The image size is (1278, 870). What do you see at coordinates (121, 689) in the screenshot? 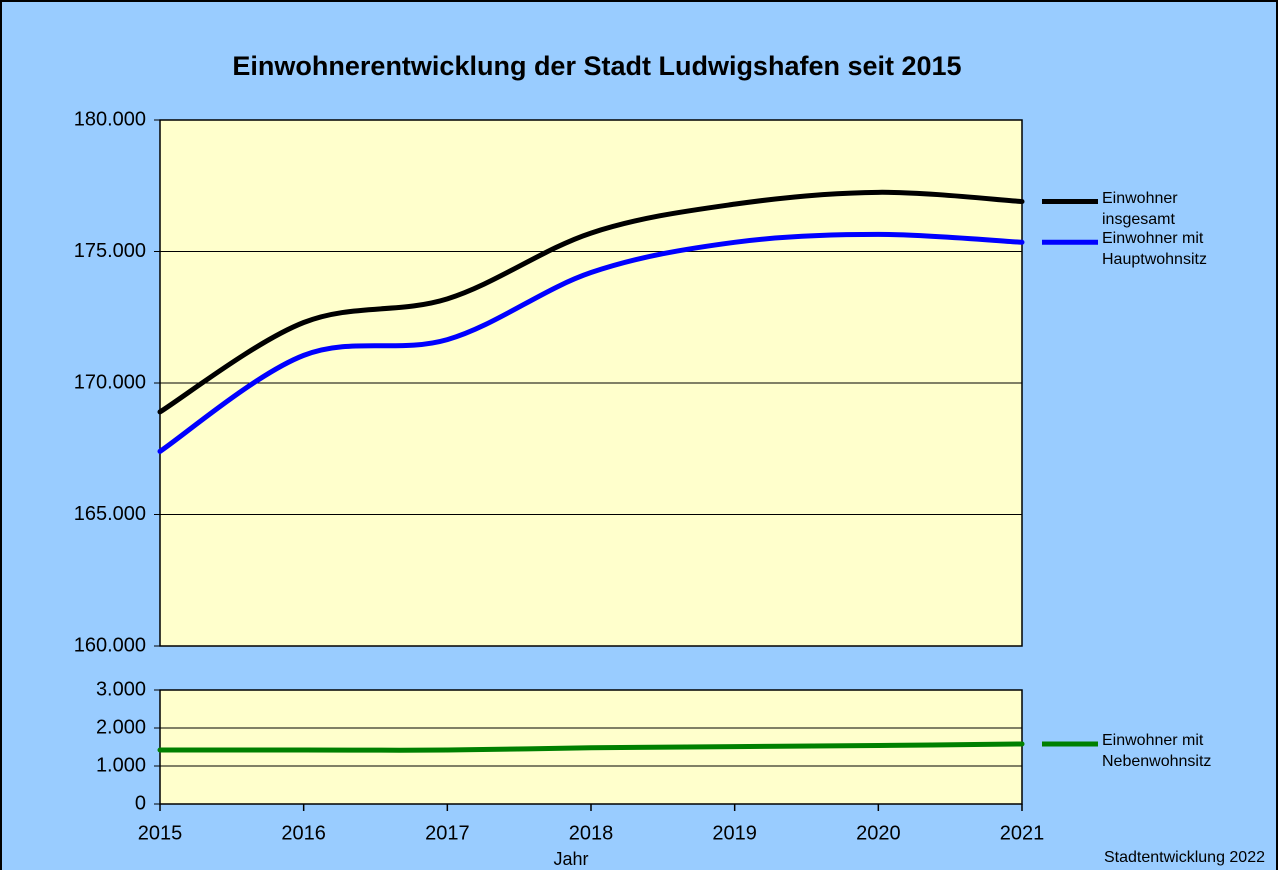
I see `y-tick-label: 3.000` at bounding box center [121, 689].